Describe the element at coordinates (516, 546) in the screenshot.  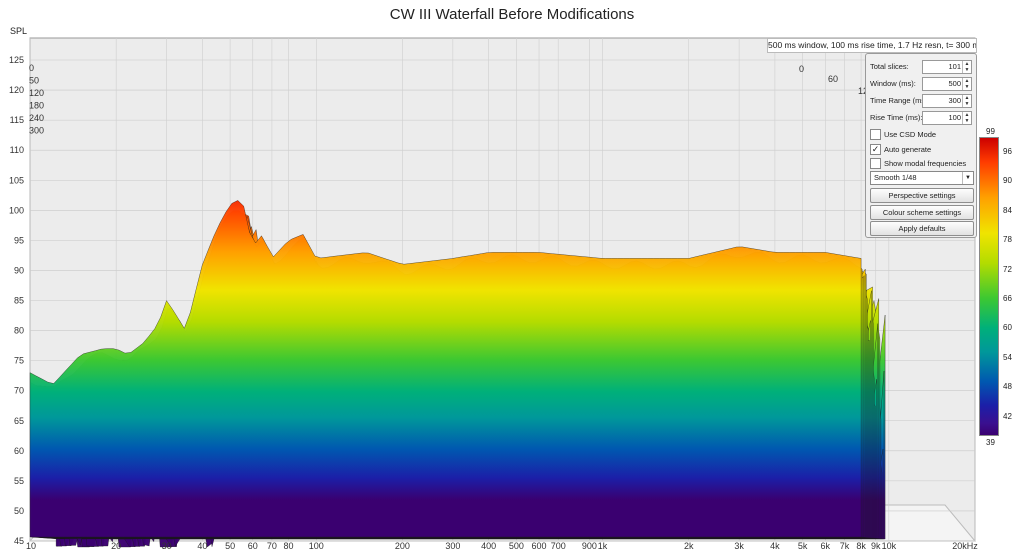
I see `x-tick-label: 500` at that location.